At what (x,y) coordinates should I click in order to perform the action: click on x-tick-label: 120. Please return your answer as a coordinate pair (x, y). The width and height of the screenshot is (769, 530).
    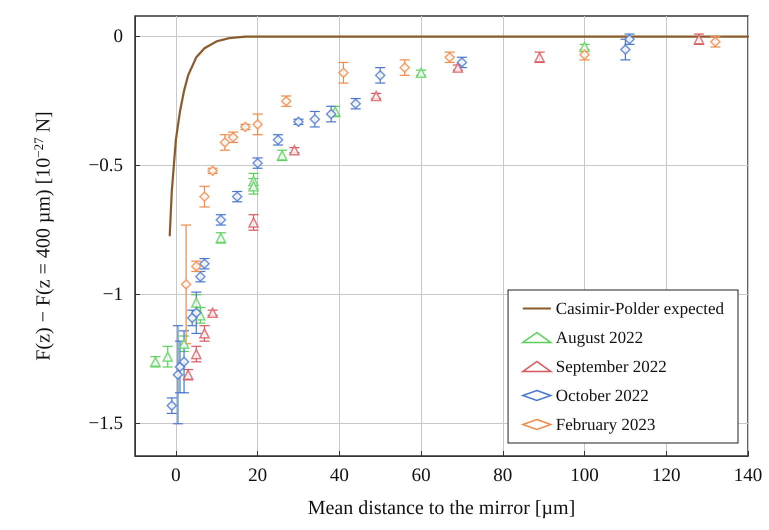
    Looking at the image, I should click on (666, 475).